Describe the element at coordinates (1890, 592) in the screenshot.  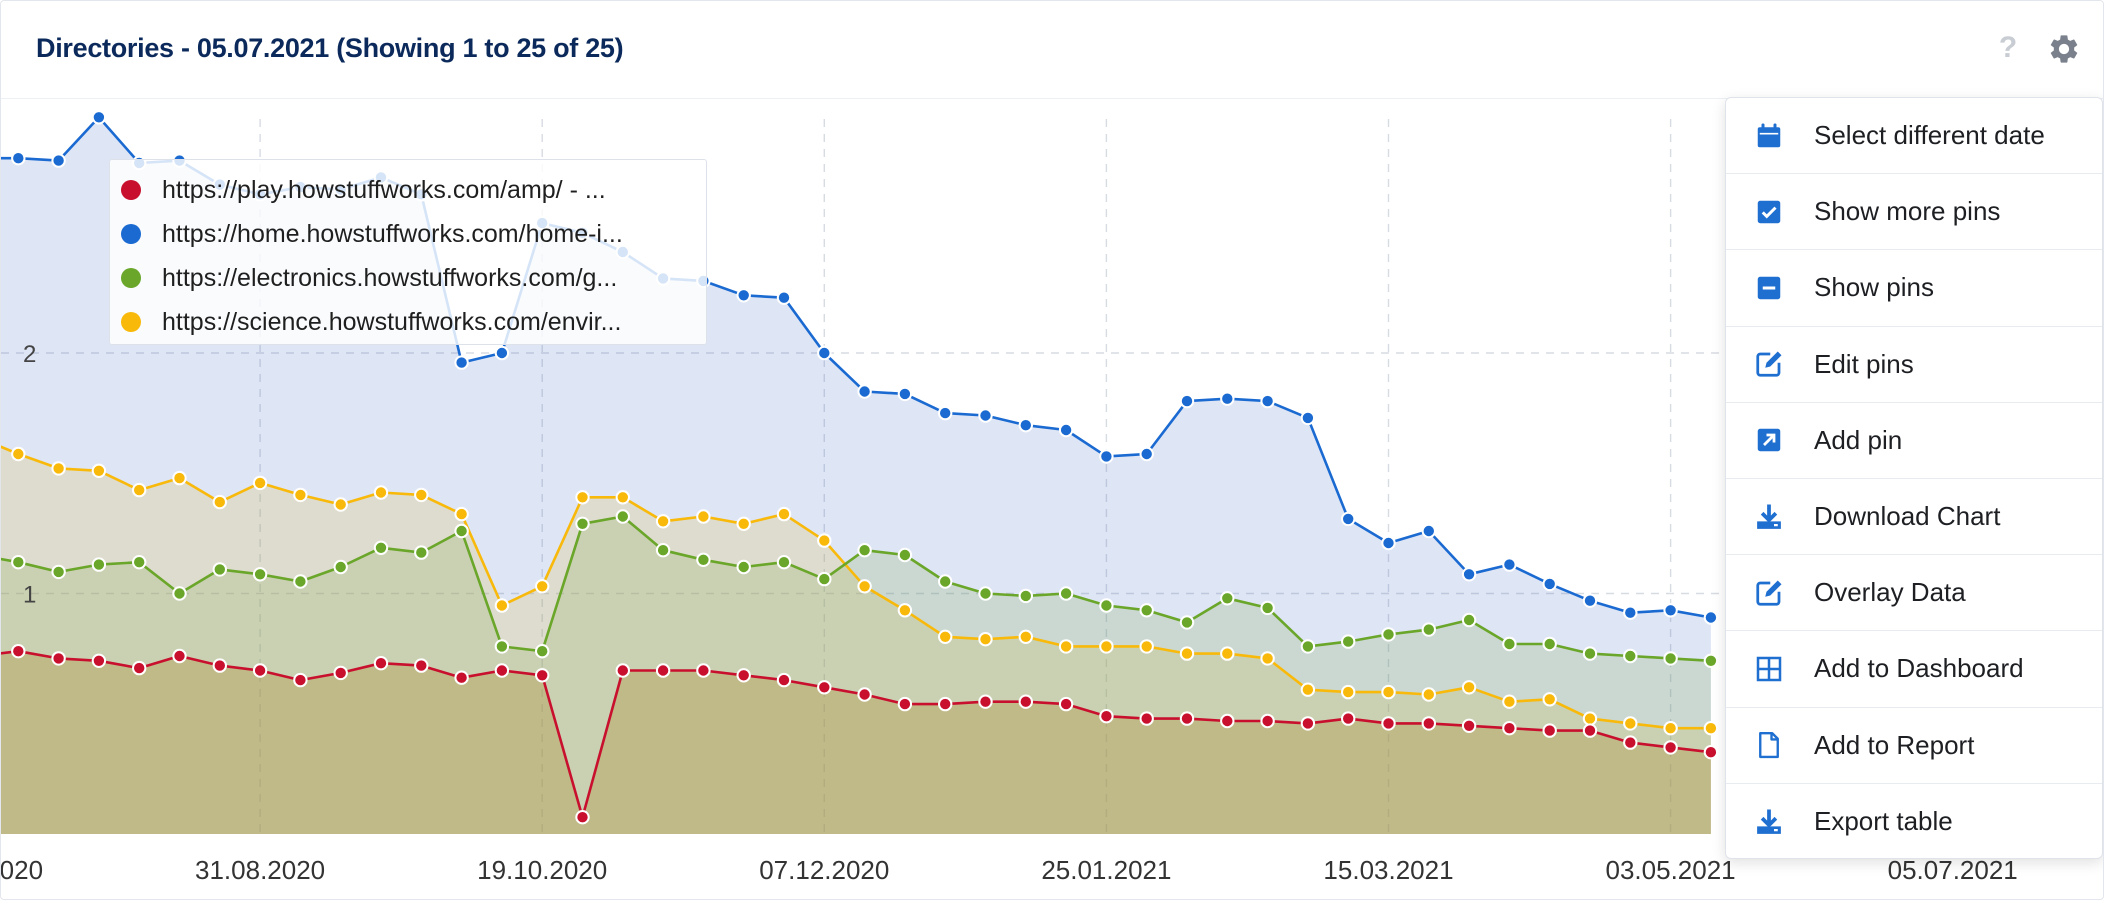
I see `menu-item-label: Overlay Data` at that location.